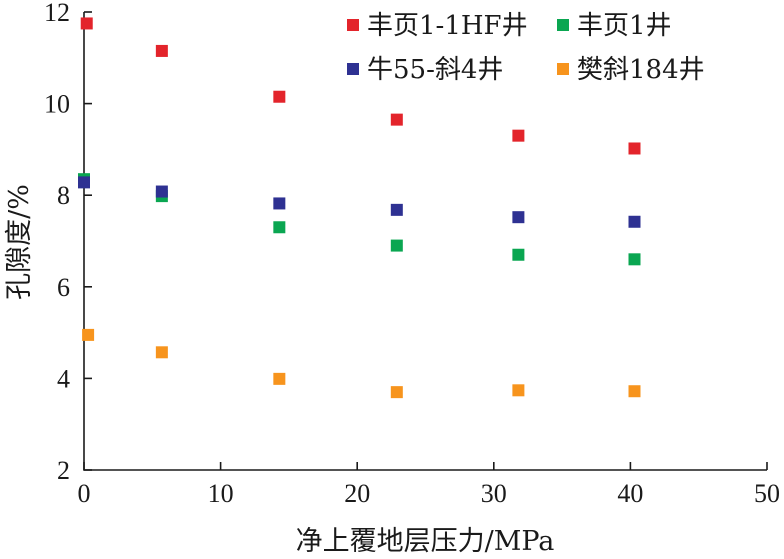  Describe the element at coordinates (641, 70) in the screenshot. I see `legend-label: 樊斜184井` at that location.